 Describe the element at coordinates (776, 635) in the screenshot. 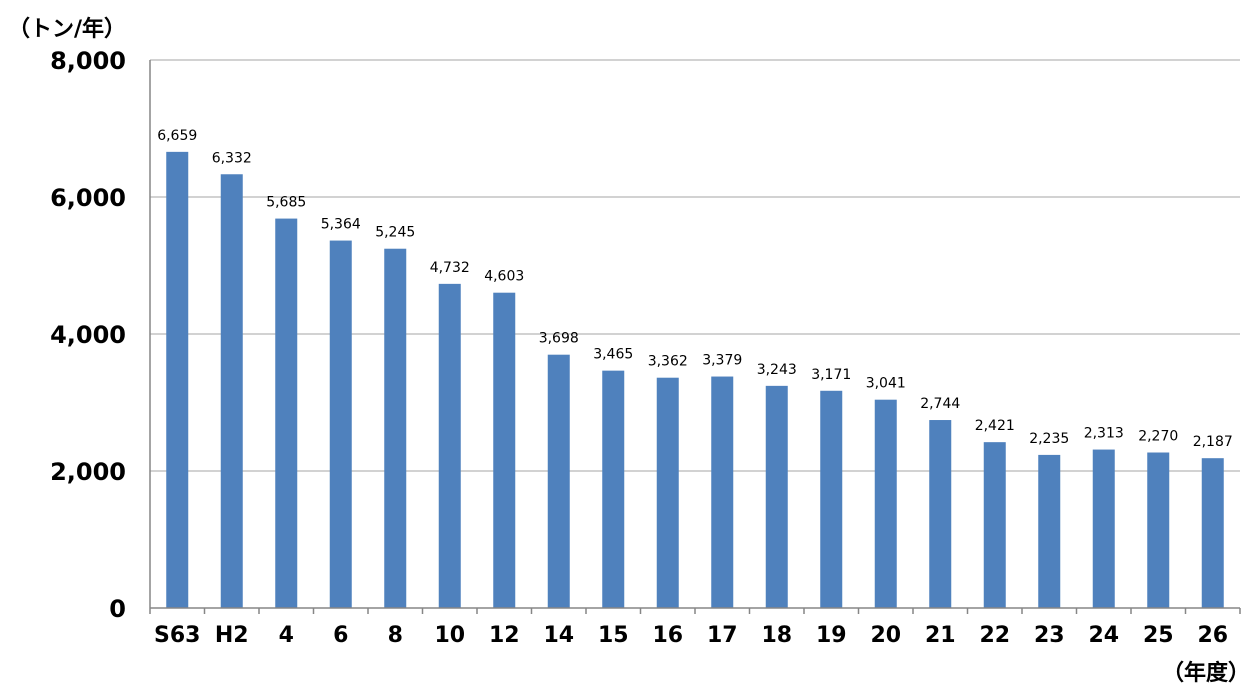

I see `category-label: 18` at that location.